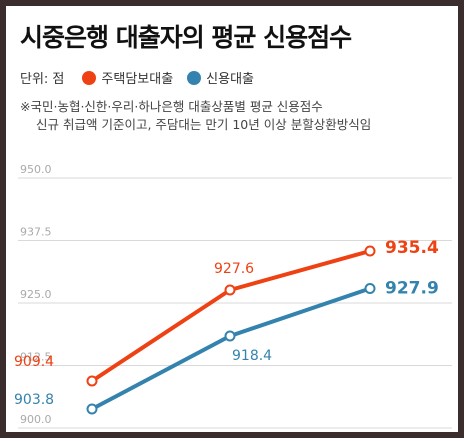 The width and height of the screenshot is (464, 438). What do you see at coordinates (204, 124) in the screenshot?
I see `footnote-line-2: 신규 취급액 기준이고, 주담대는 만기 10년 이상 분할상환방식임` at bounding box center [204, 124].